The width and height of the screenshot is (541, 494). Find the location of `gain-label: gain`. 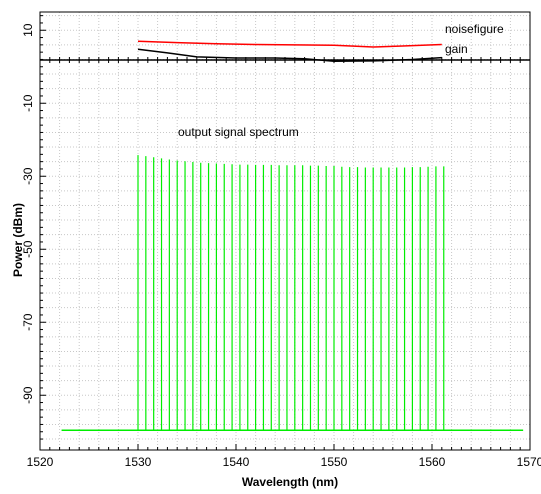

gain-label: gain is located at coordinates (456, 49).